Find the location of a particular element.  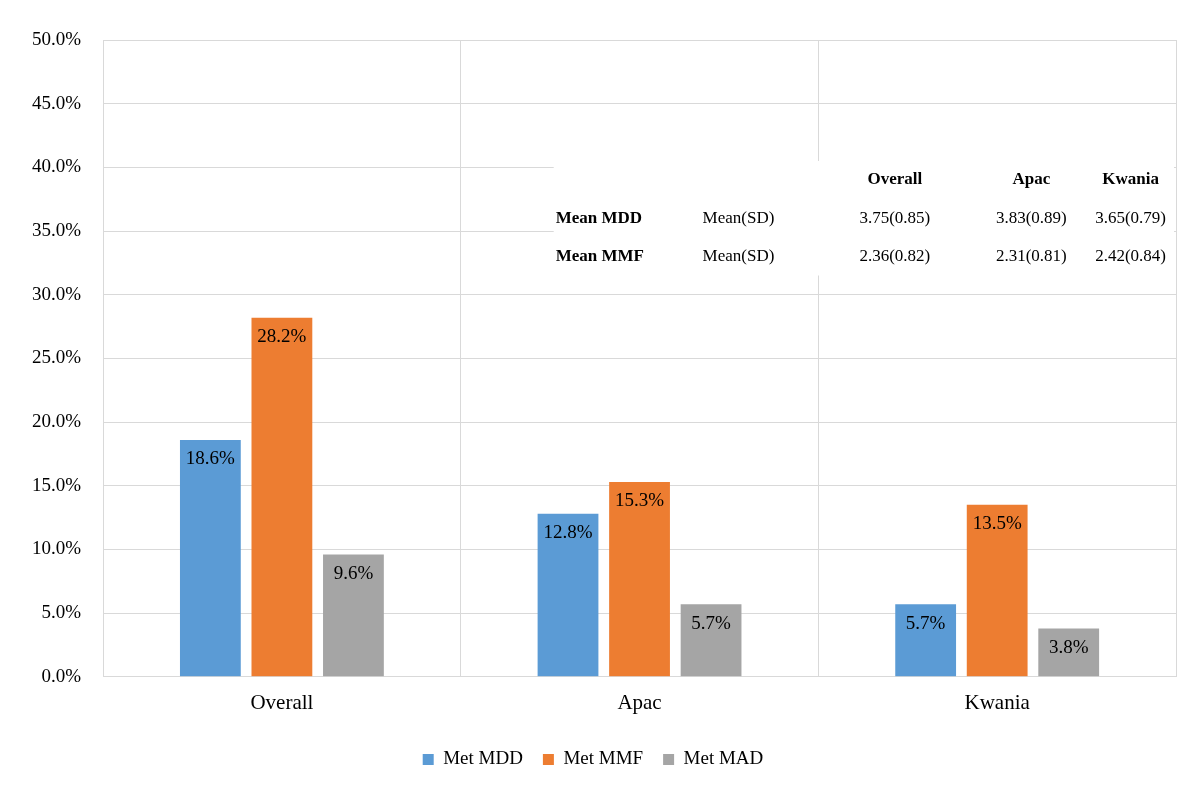

annotation: 2.42(0.84) is located at coordinates (1130, 255).